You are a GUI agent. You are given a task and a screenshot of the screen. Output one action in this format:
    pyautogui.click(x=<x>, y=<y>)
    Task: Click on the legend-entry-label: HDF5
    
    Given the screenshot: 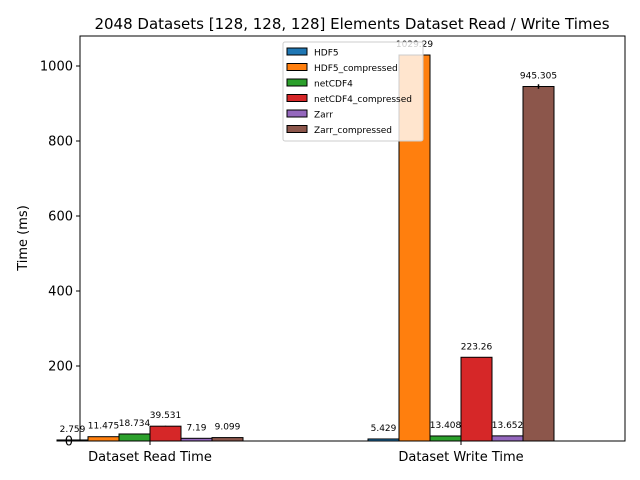 What is the action you would take?
    pyautogui.click(x=326, y=54)
    